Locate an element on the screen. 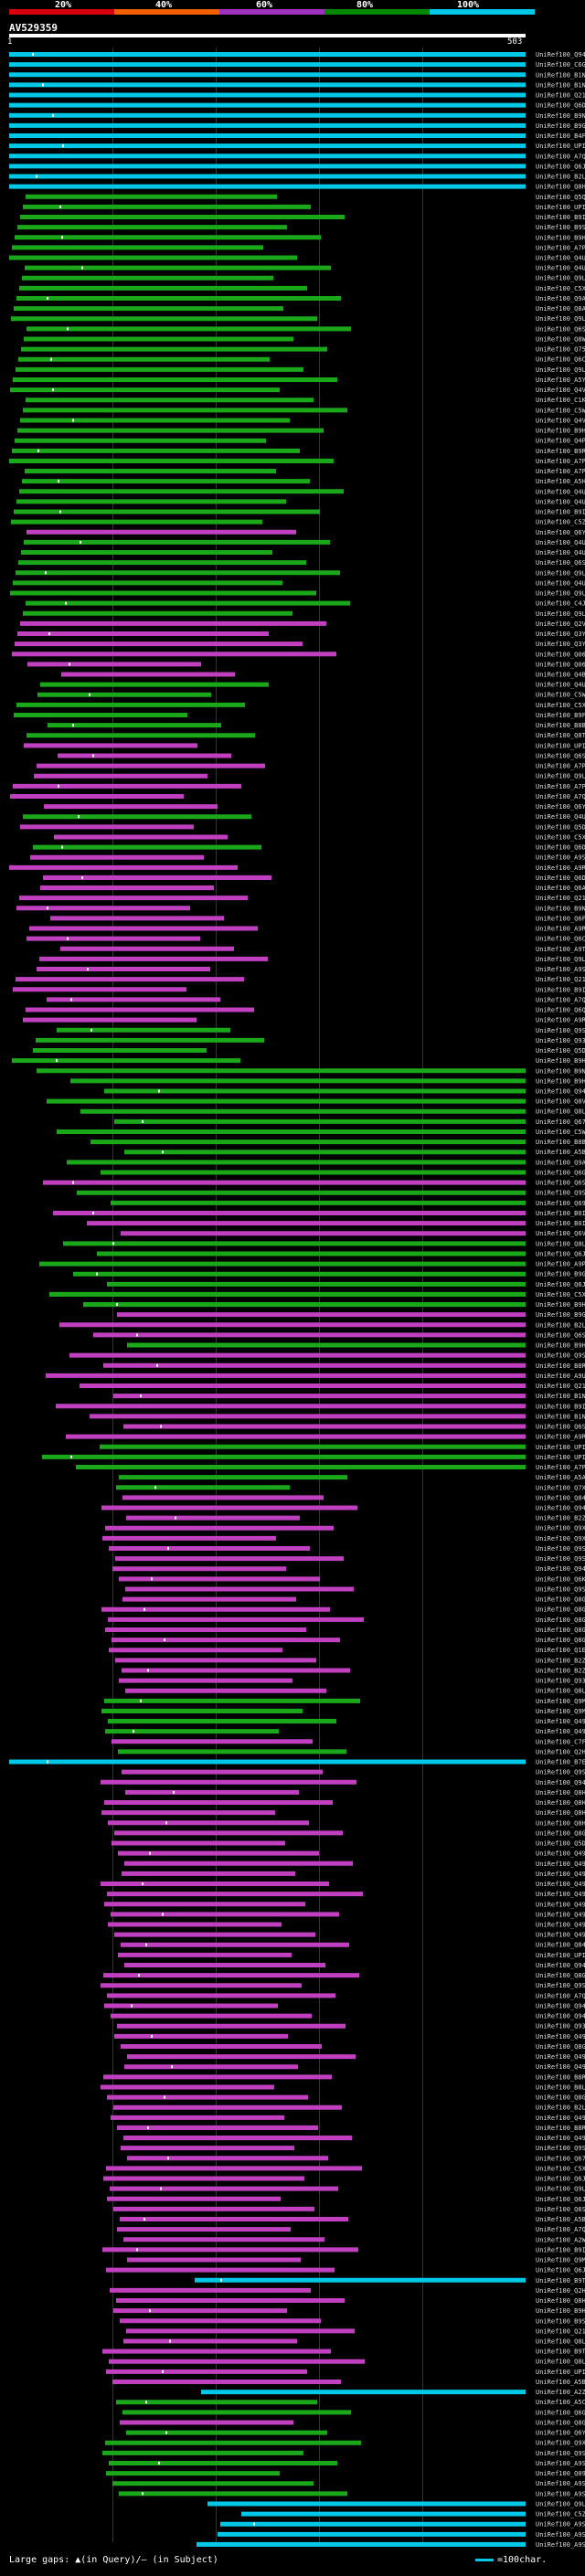 This screenshot has height=2576, width=585. hit-label: UniRef100_Q6S353 is located at coordinates (561, 329).